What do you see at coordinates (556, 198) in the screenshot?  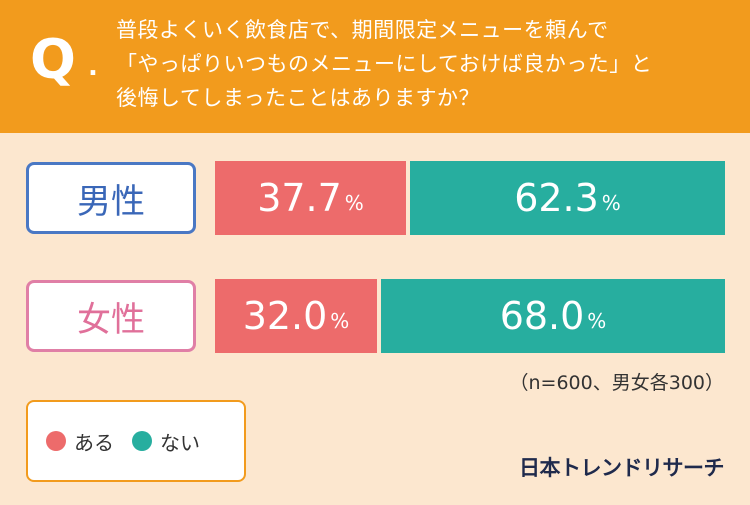 I see `data-label-value: 62.3` at bounding box center [556, 198].